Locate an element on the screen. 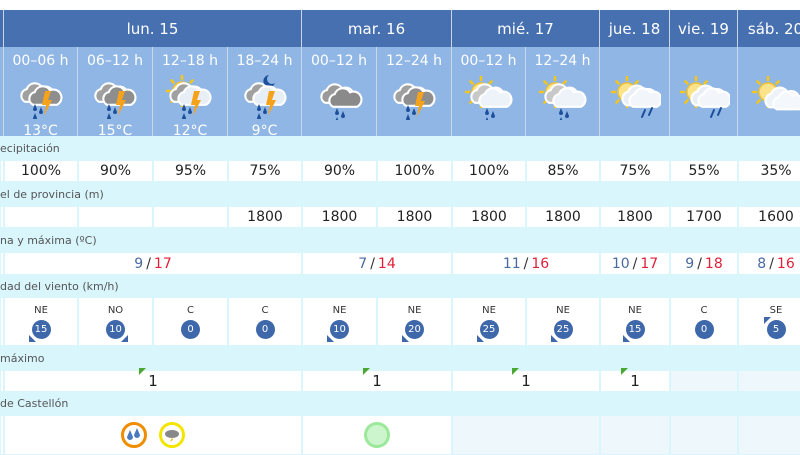 This screenshot has width=800, height=455. period-label: 18–24 h is located at coordinates (265, 61).